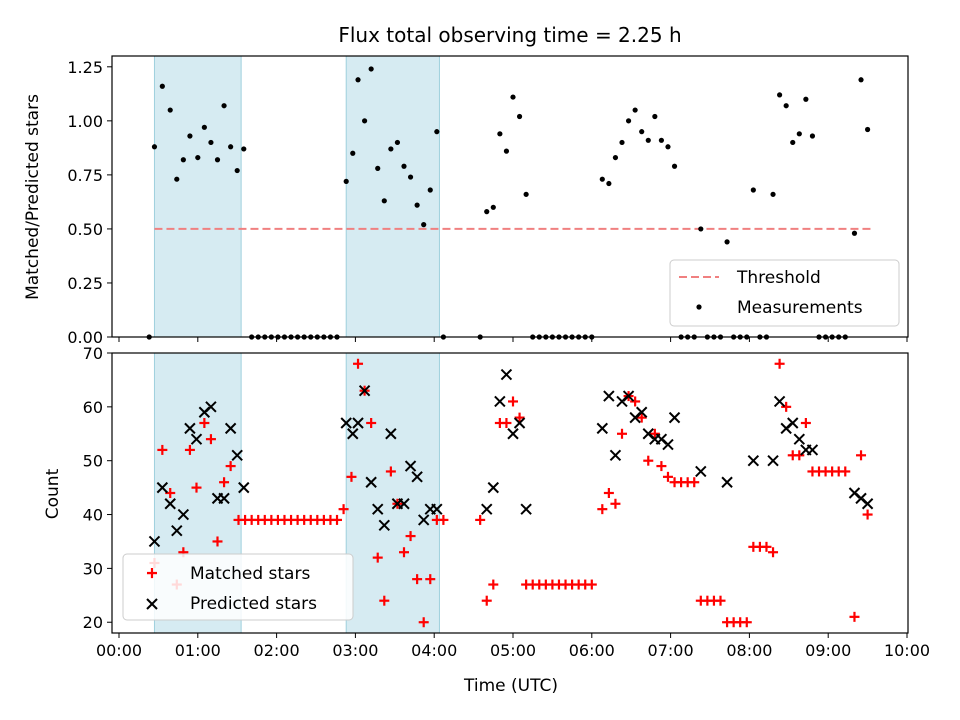  I want to click on legend-matched-swatch, so click(152, 573).